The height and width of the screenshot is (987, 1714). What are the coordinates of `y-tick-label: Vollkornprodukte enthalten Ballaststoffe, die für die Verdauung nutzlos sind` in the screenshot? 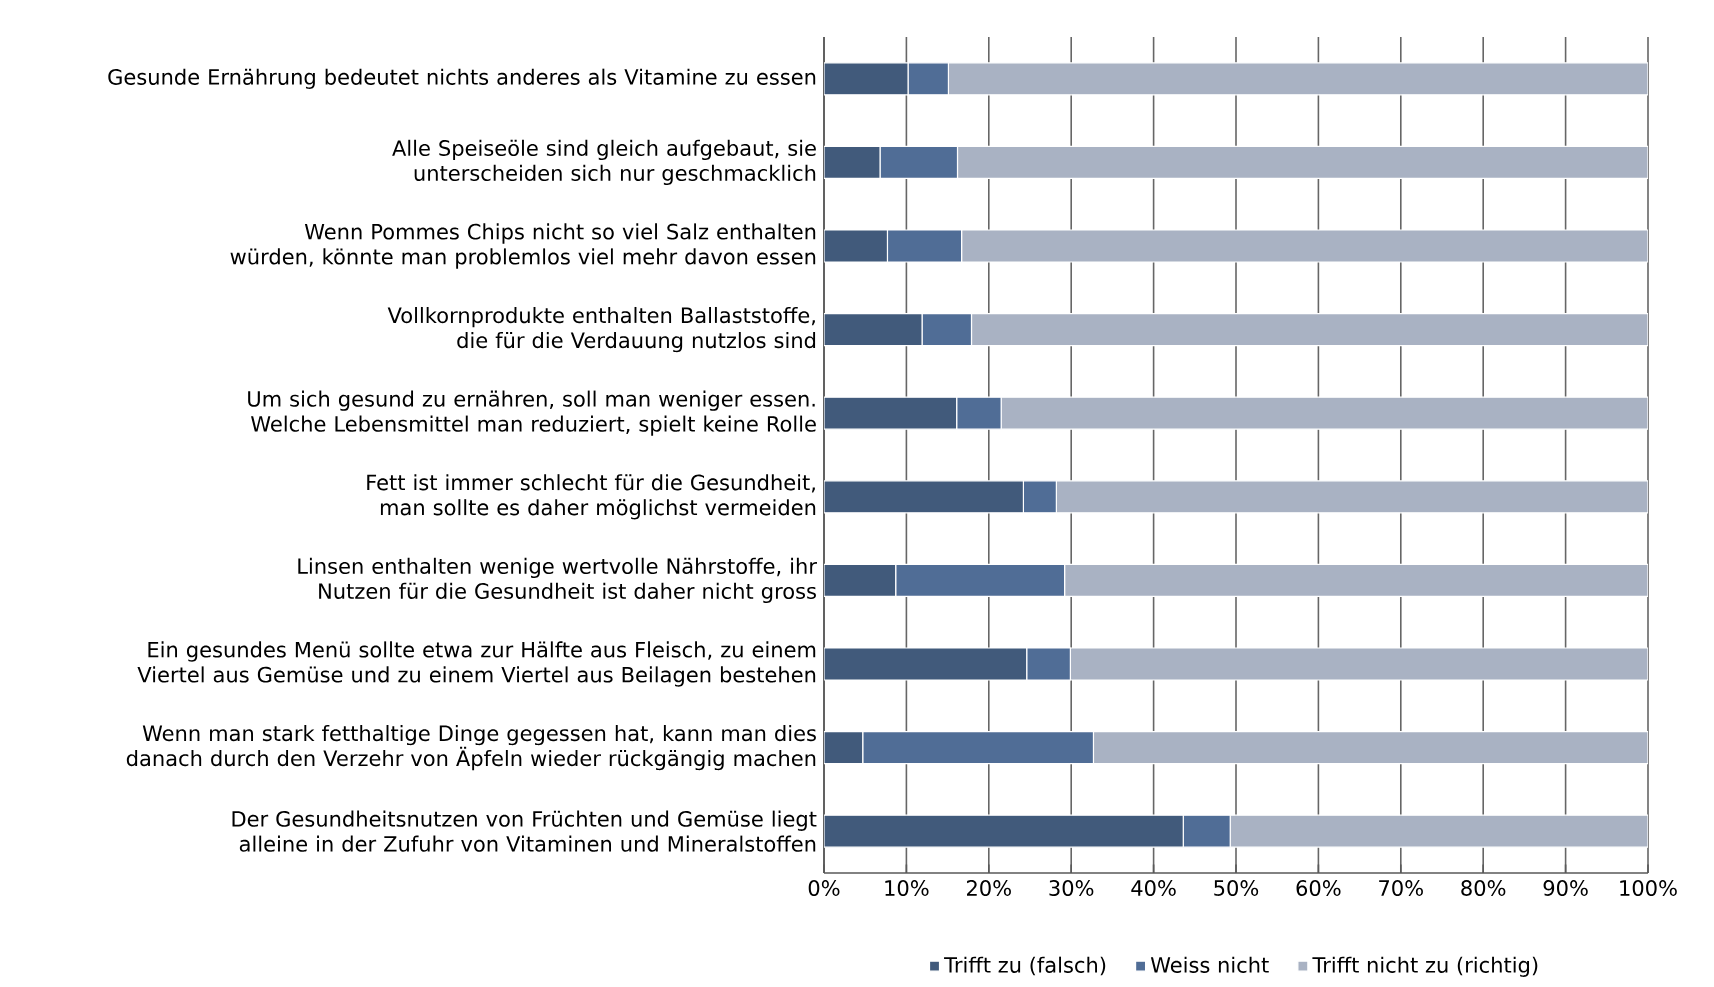 It's located at (601, 329).